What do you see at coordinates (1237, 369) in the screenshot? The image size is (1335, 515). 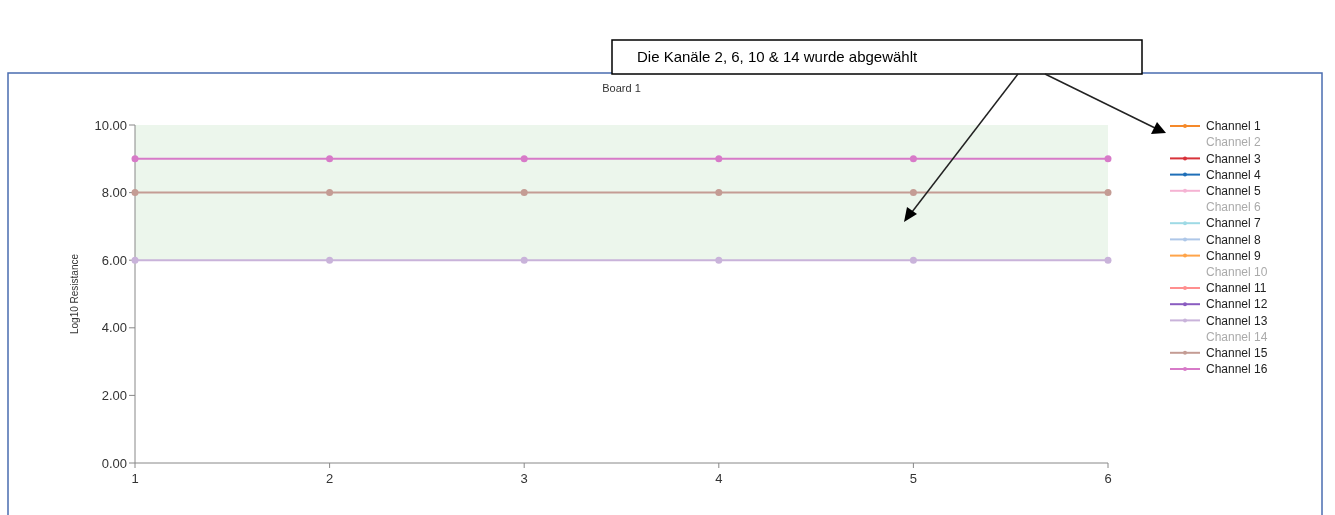 I see `legend-label: Channel 16` at bounding box center [1237, 369].